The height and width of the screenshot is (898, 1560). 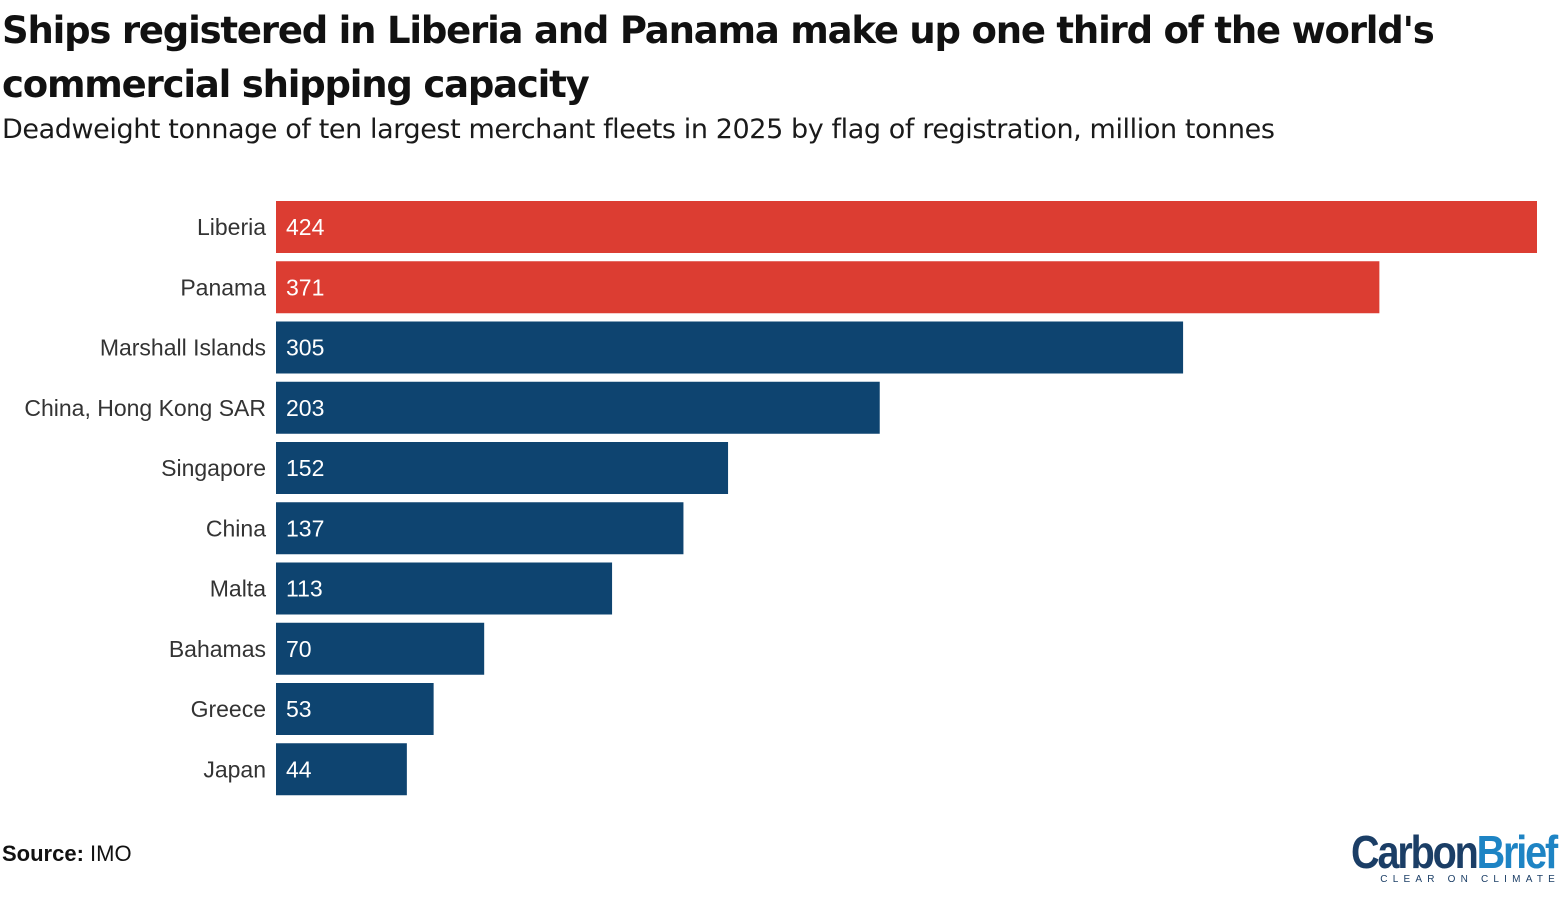 I want to click on logo-wordmark: CarbonBrief, so click(x=1454, y=852).